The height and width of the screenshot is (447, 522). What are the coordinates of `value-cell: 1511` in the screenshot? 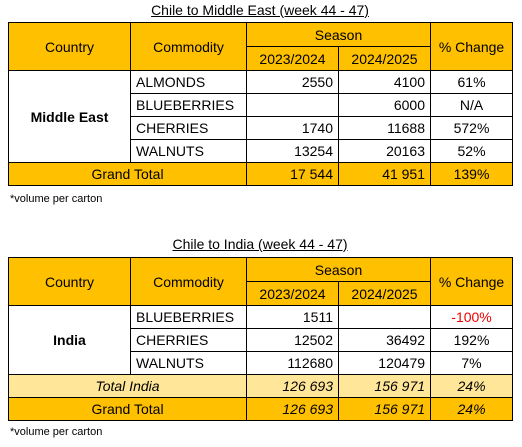 It's located at (292, 317).